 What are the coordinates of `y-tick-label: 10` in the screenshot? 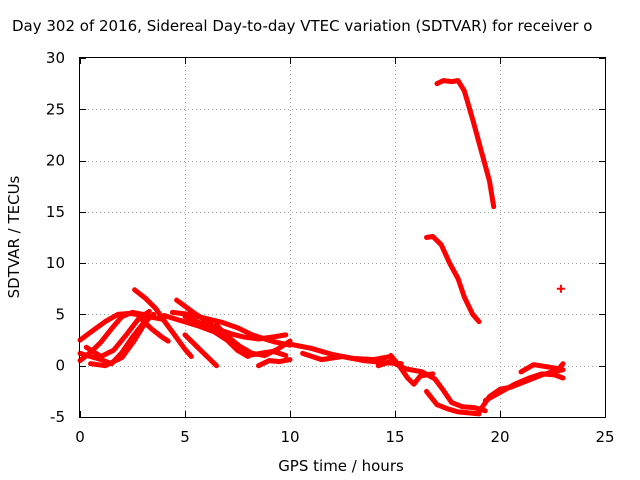 It's located at (55, 263).